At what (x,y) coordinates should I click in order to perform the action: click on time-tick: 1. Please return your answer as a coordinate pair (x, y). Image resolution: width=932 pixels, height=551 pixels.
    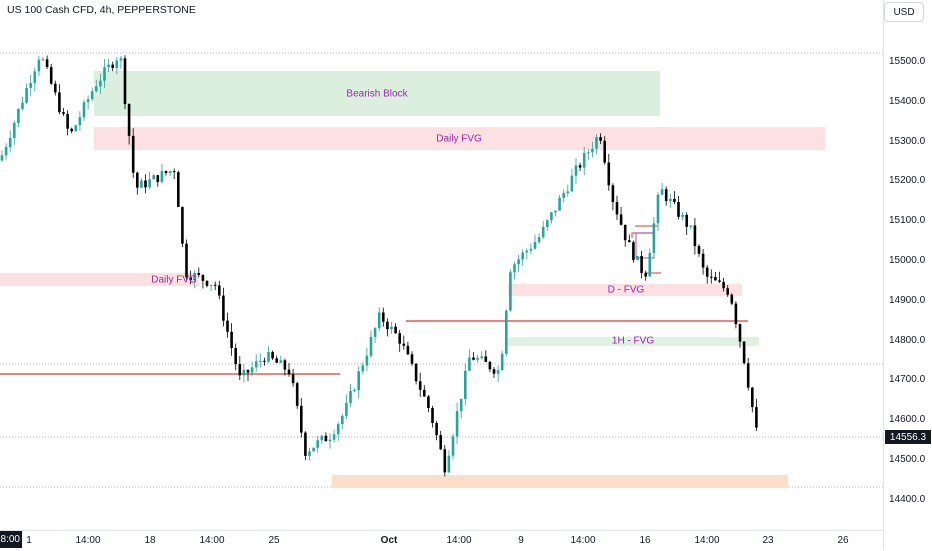
    Looking at the image, I should click on (29, 540).